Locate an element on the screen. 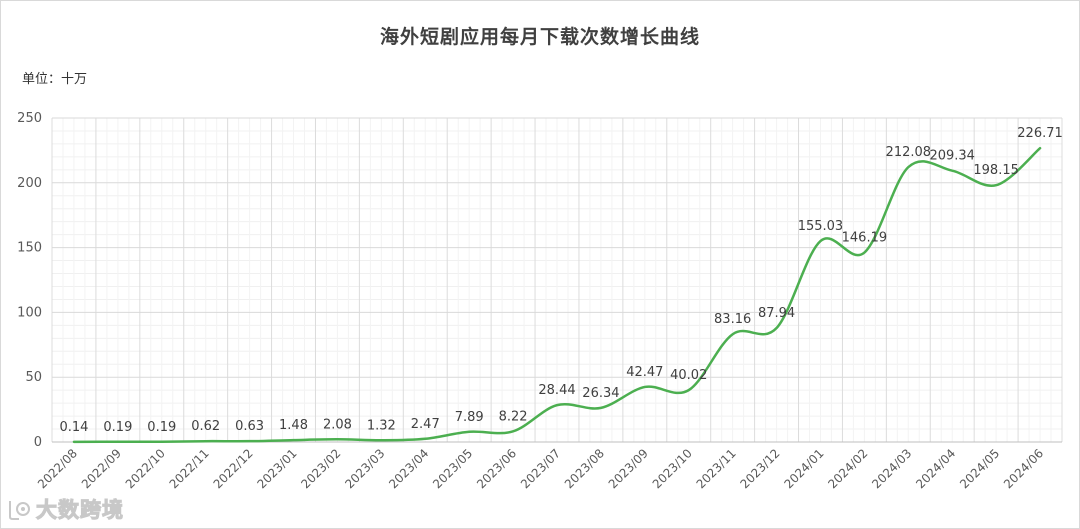  x-tick-label: 2023/03 is located at coordinates (364, 468).